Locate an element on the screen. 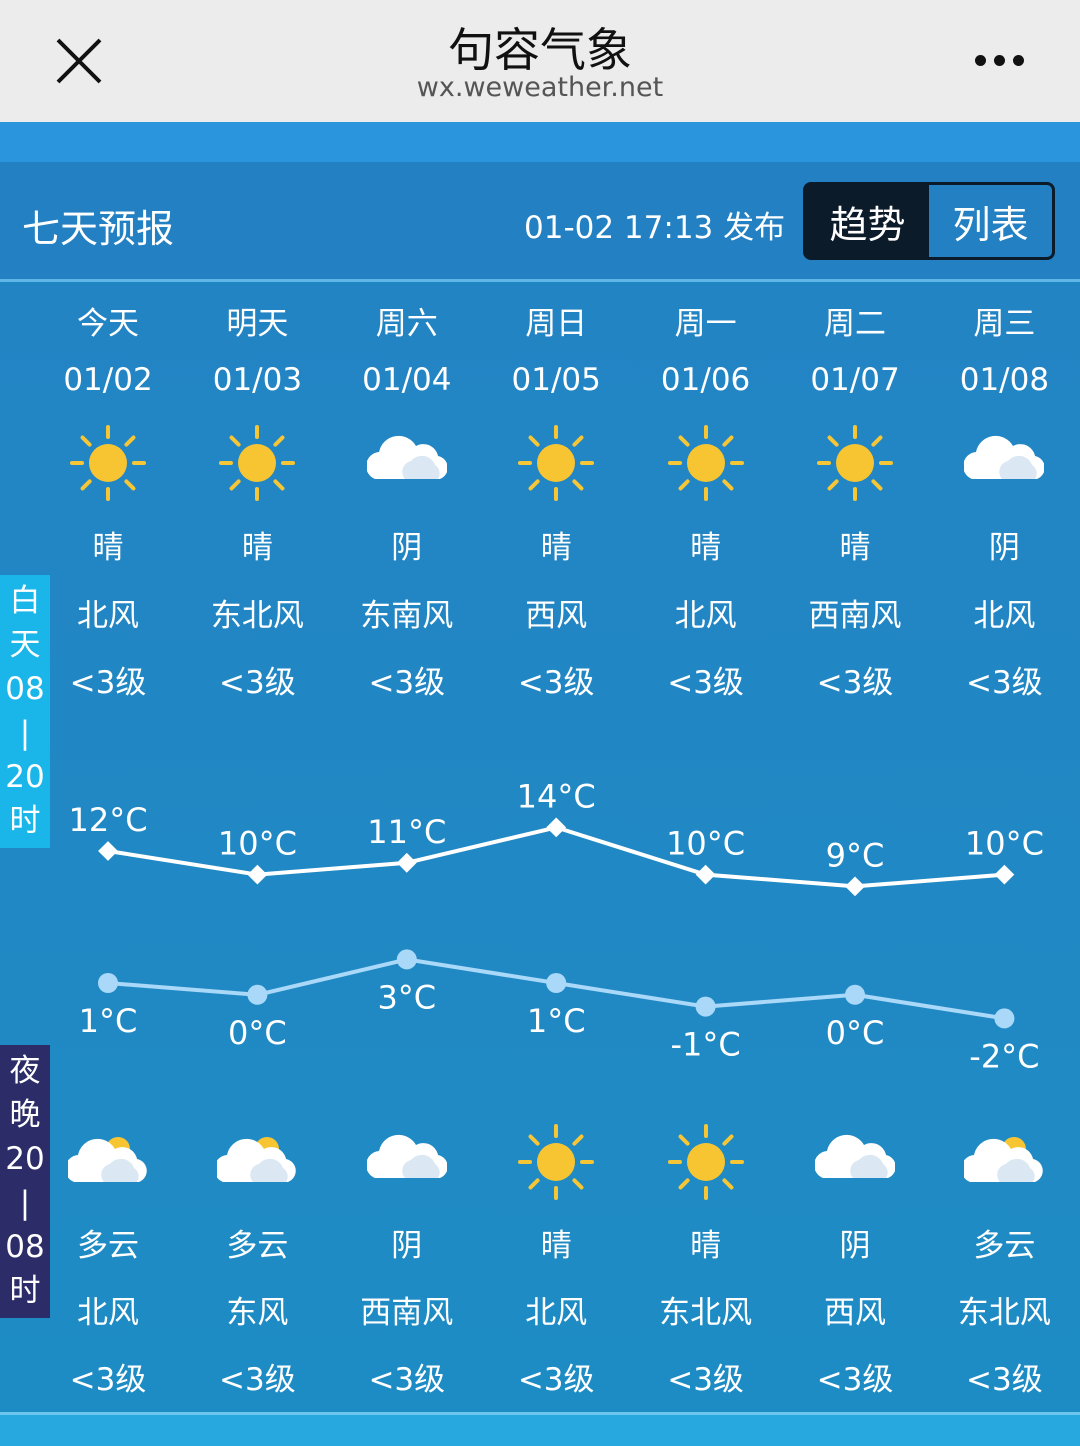 The image size is (1080, 1446). low-temp-label: 0°C is located at coordinates (257, 1033).